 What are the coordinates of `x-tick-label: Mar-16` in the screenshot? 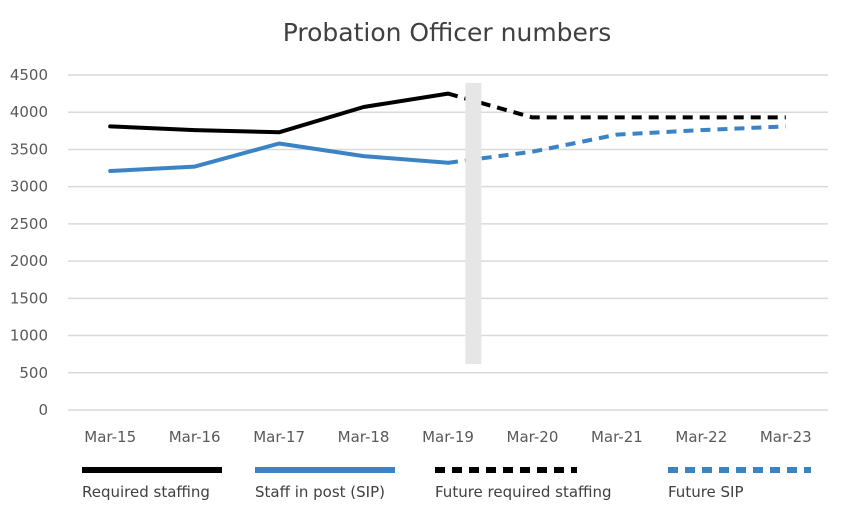 It's located at (195, 437).